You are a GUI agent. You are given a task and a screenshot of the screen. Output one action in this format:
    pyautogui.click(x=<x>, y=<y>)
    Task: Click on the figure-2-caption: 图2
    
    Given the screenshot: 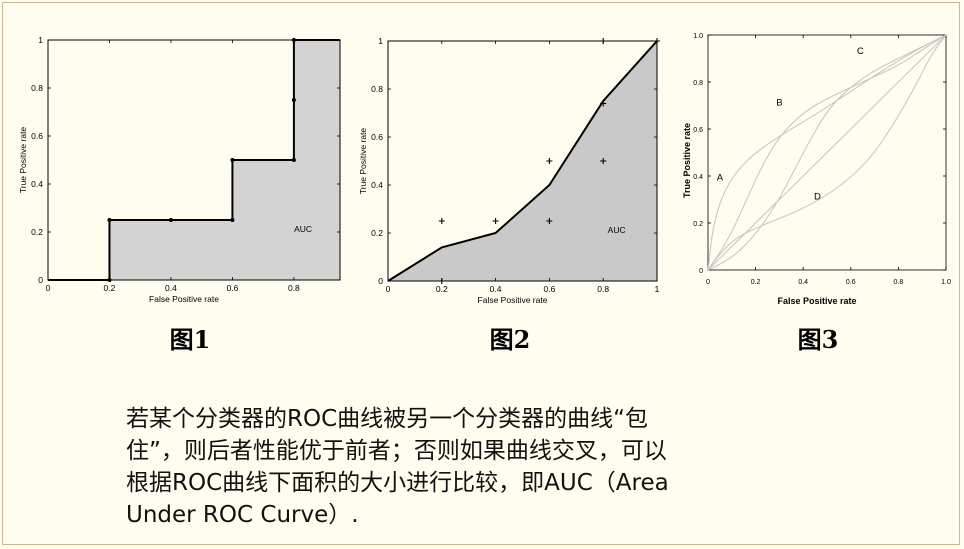 What is the action you would take?
    pyautogui.click(x=510, y=339)
    